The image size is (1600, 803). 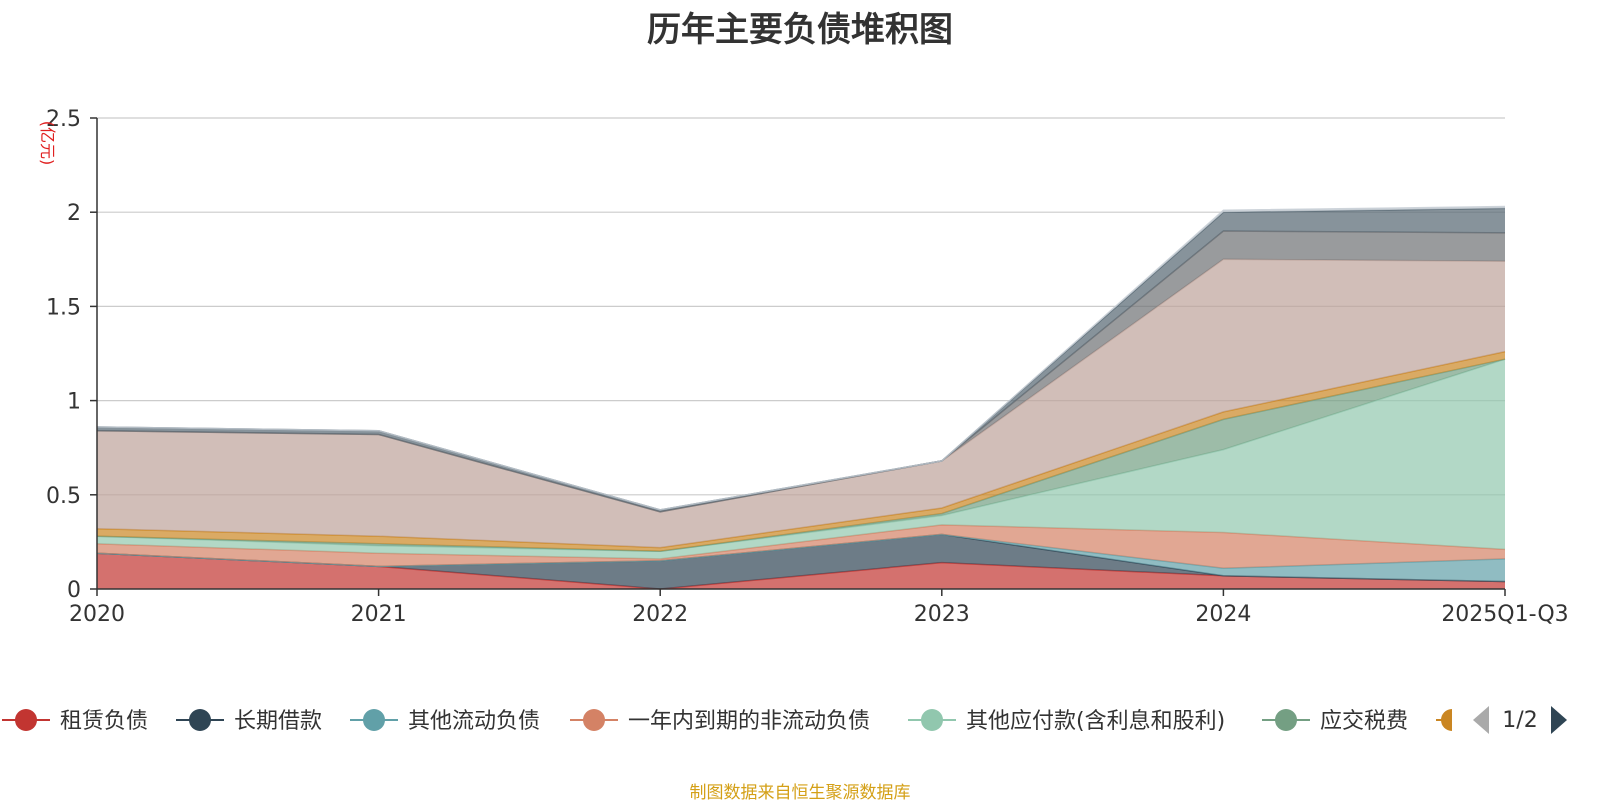 I want to click on x-tick-label: 2023, so click(x=942, y=614).